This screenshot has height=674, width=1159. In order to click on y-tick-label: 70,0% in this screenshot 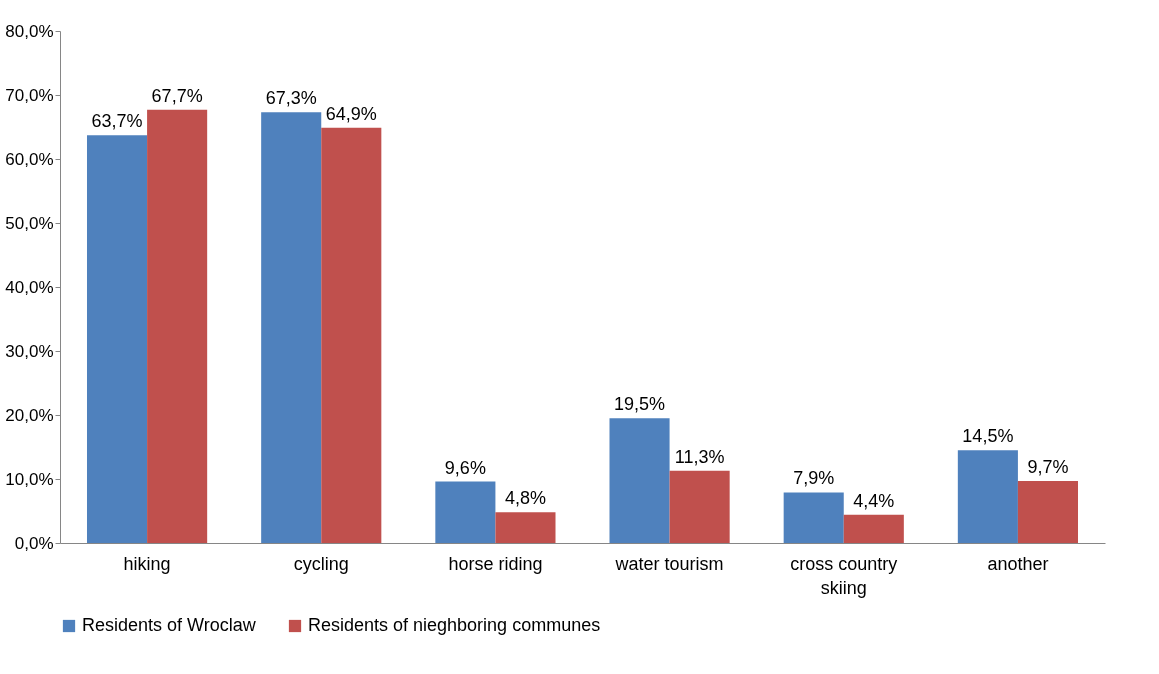, I will do `click(29, 95)`.